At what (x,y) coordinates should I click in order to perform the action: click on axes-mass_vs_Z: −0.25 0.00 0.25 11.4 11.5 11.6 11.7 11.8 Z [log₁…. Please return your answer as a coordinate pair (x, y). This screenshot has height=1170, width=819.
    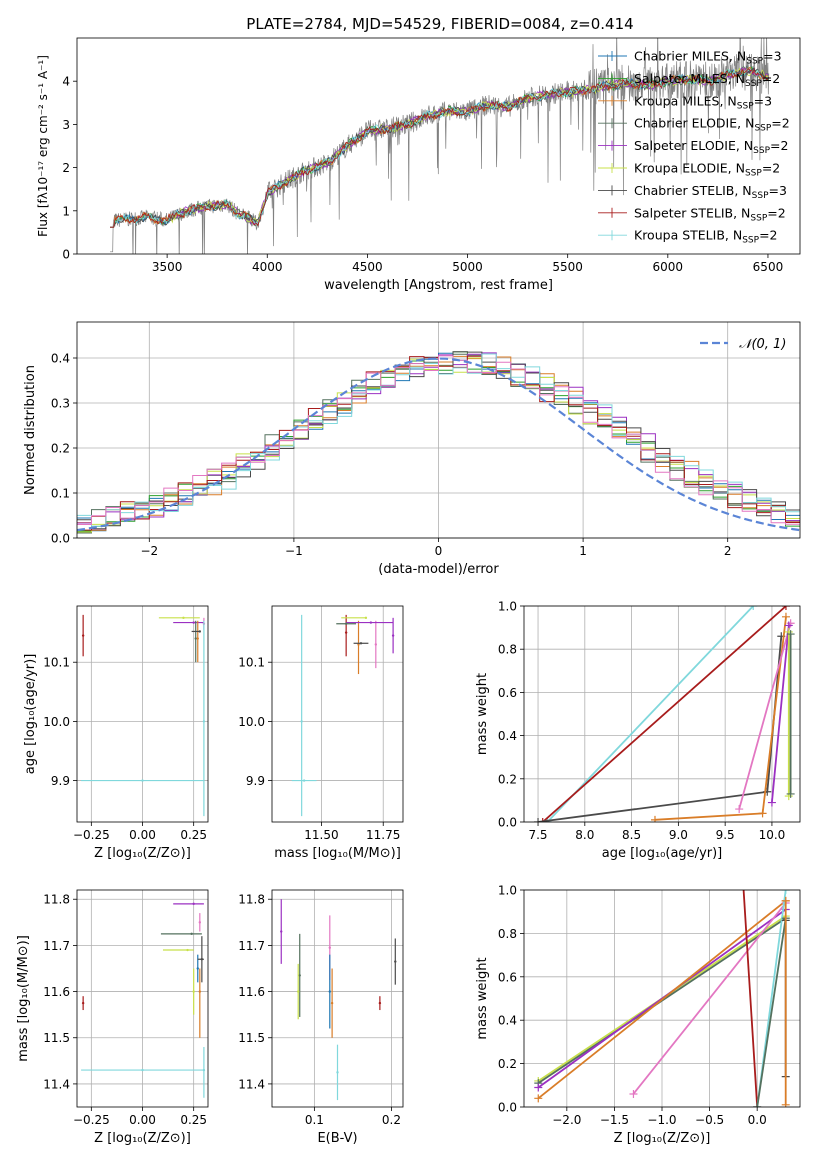
    Looking at the image, I should click on (112, 1017).